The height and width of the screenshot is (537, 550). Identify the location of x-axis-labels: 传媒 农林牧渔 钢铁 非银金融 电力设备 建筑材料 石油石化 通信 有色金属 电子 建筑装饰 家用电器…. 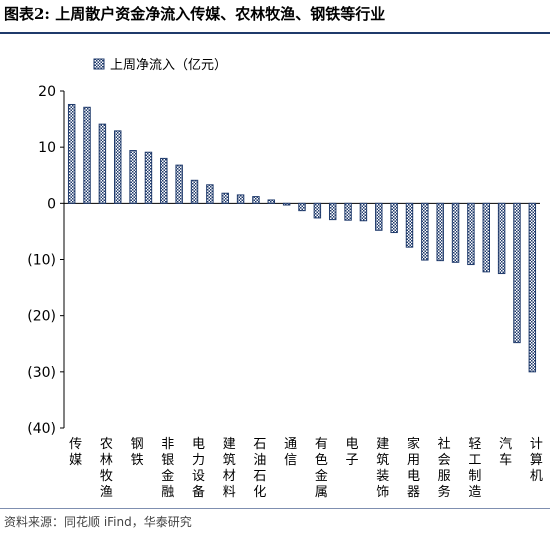
(306, 468).